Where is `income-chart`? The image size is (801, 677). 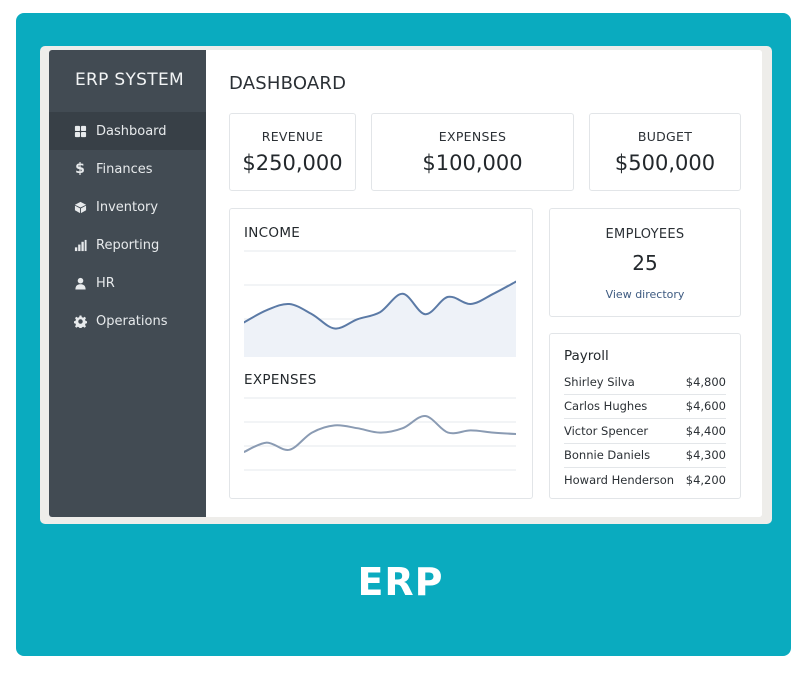 income-chart is located at coordinates (380, 303).